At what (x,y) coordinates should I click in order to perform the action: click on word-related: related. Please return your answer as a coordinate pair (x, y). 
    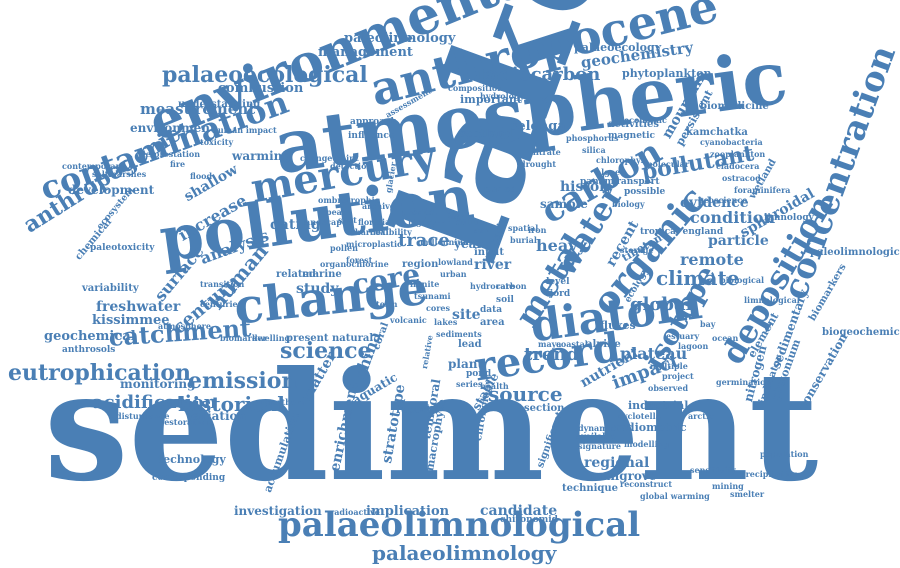
    Looking at the image, I should click on (296, 274).